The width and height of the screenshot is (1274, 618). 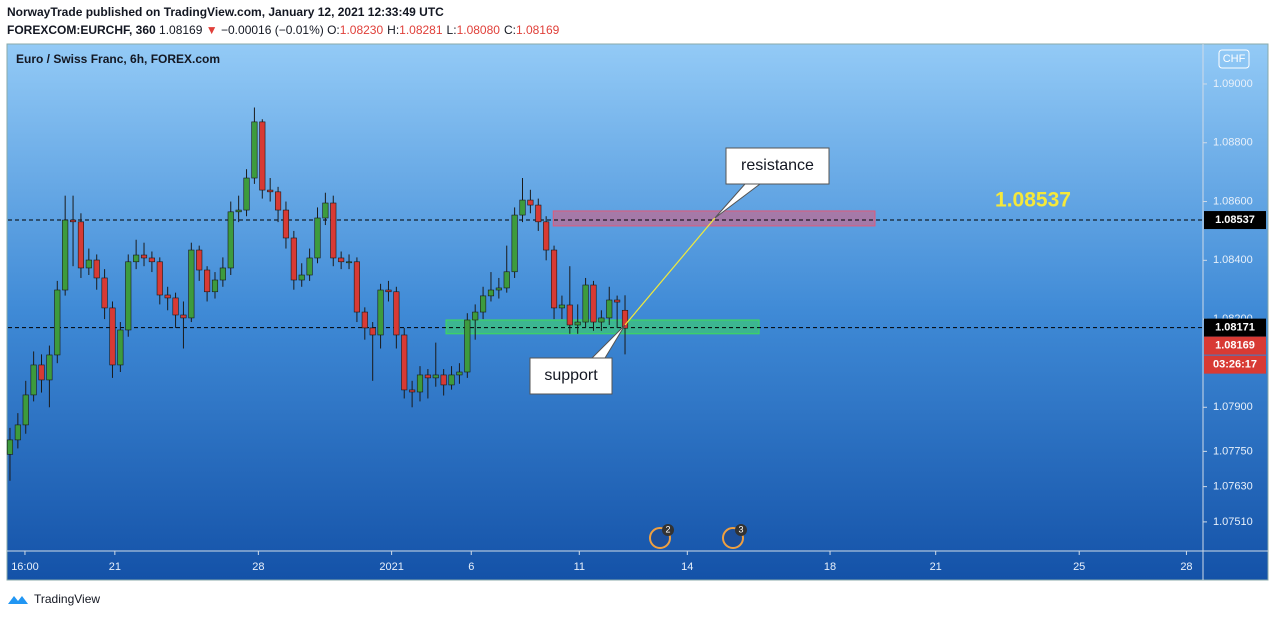 What do you see at coordinates (471, 567) in the screenshot?
I see `x-tick-label: 6` at bounding box center [471, 567].